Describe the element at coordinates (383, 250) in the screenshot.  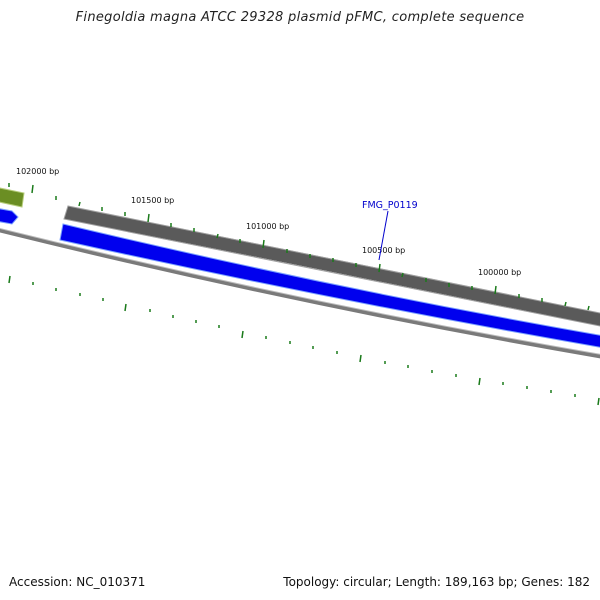
I see `scale-label-100500: 100500 bp` at that location.